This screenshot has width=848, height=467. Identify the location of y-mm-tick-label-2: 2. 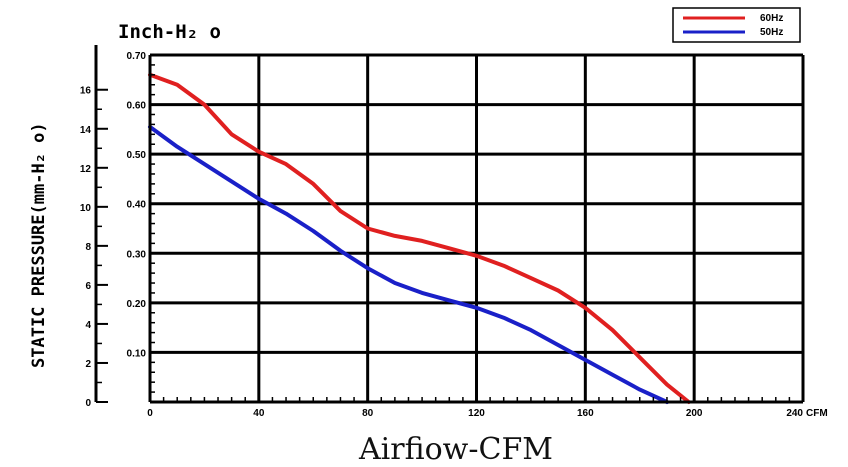
(88, 364).